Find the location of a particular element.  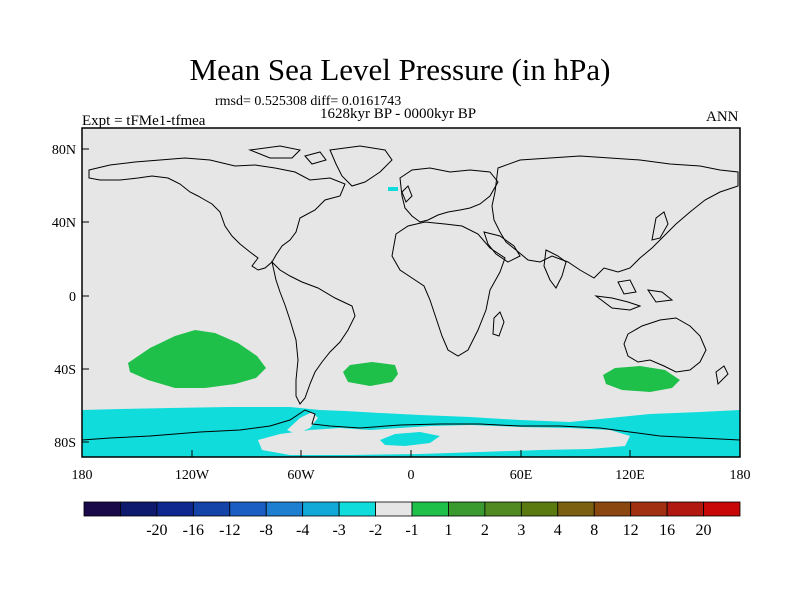

madagascar-coast is located at coordinates (498, 324).